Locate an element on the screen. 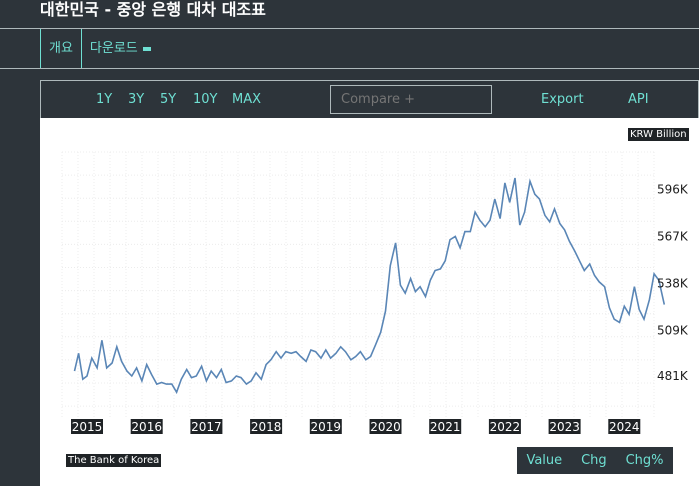 This screenshot has width=699, height=486. x-tick-label: 2022 is located at coordinates (505, 427).